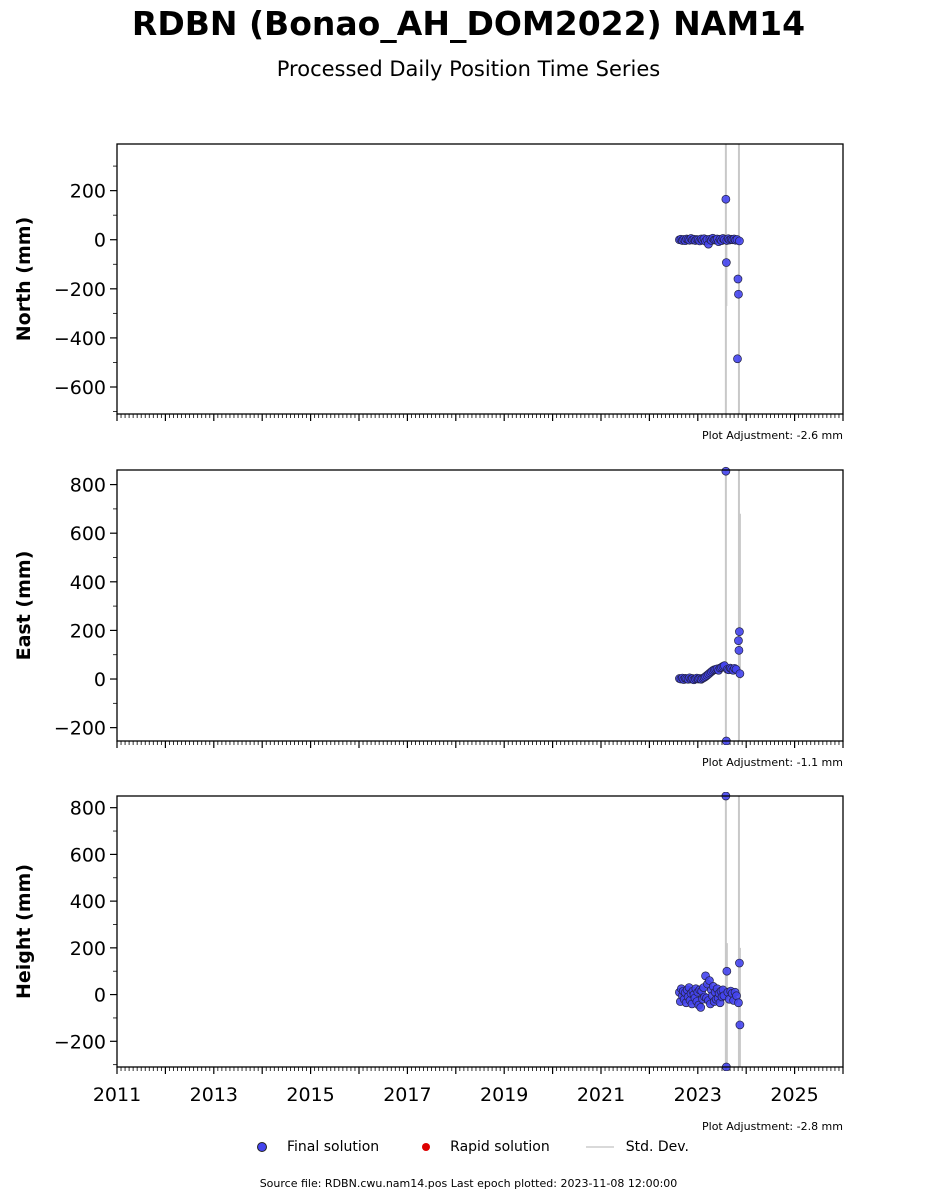 The height and width of the screenshot is (1200, 937). I want to click on x-tick-label: 2025, so click(794, 1095).